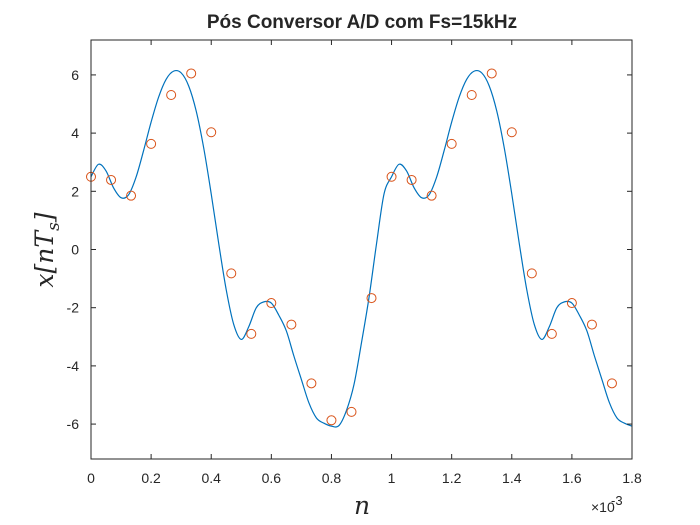 The width and height of the screenshot is (700, 525). What do you see at coordinates (632, 478) in the screenshot?
I see `x-tick-label: 1.8` at bounding box center [632, 478].